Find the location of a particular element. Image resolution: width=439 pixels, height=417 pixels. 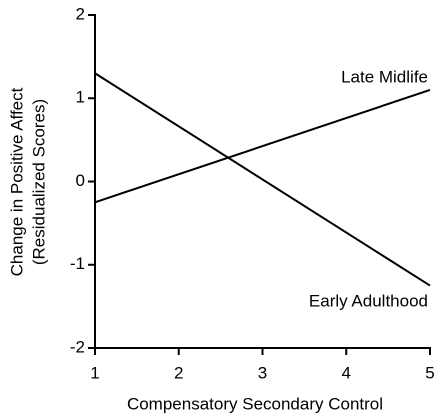

x-tick-label: 4 is located at coordinates (346, 372).